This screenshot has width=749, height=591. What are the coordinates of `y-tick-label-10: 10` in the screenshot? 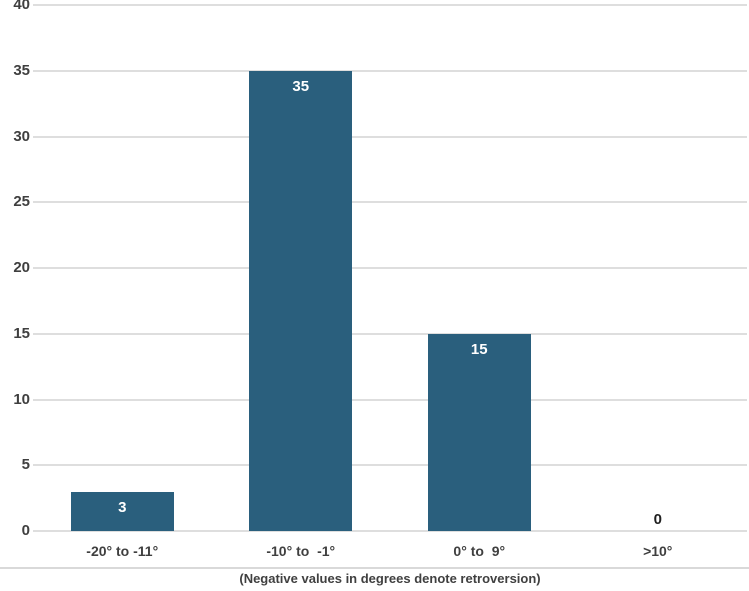 It's located at (21, 399).